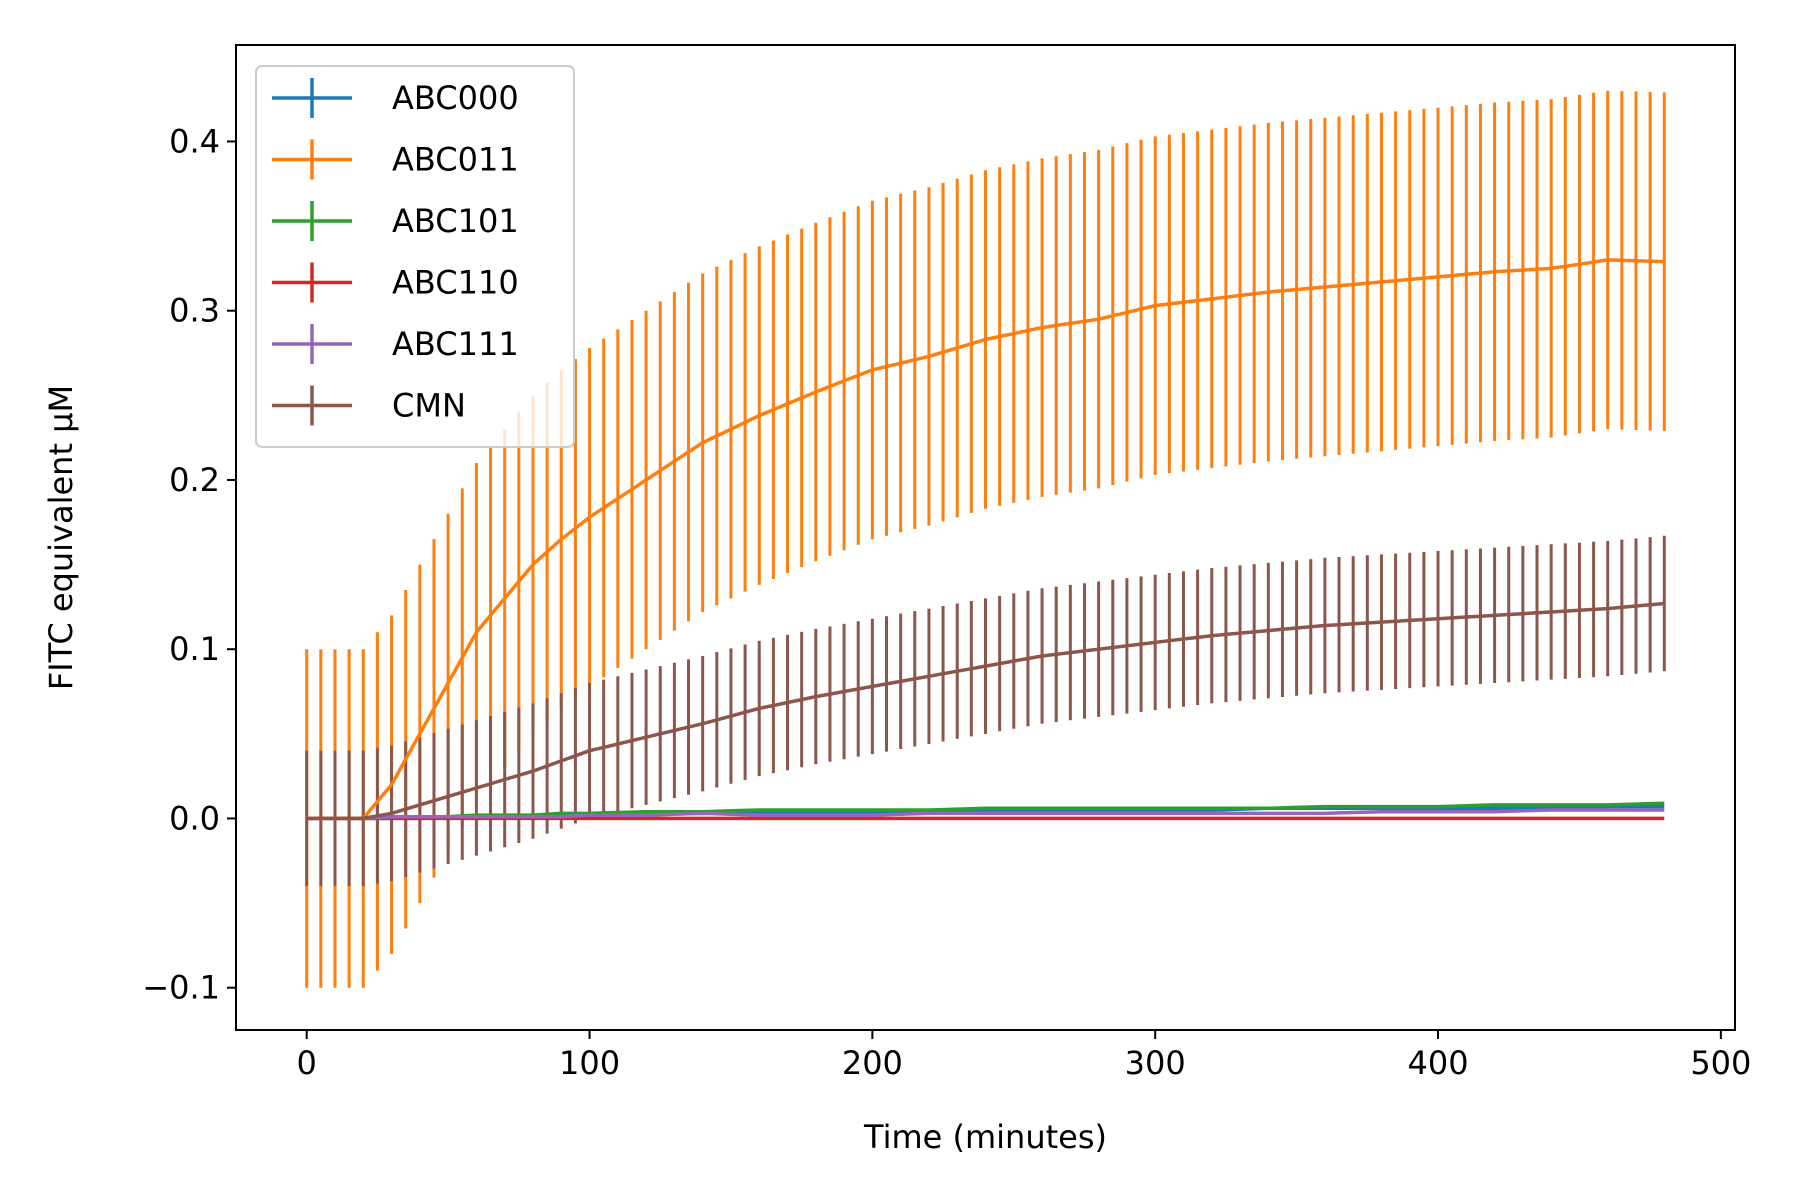  What do you see at coordinates (415, 256) in the screenshot?
I see `legend: ABC000 ABC011 ABC101 ABC110 ABC111 CMN` at bounding box center [415, 256].